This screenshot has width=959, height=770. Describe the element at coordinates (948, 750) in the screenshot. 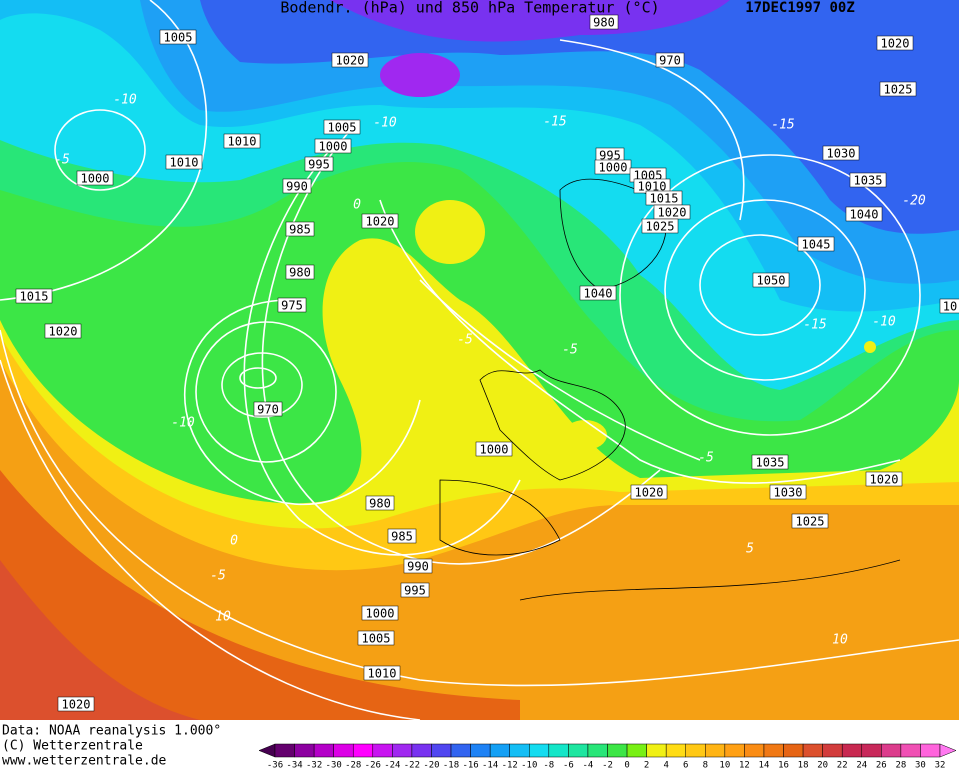

I see `colorbar-arrow` at that location.